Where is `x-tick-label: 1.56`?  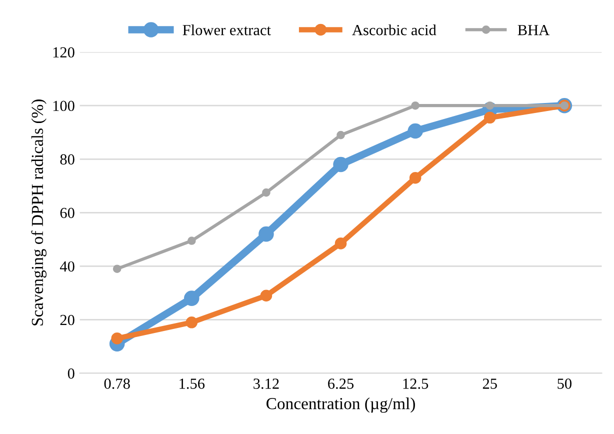
x-tick-label: 1.56 is located at coordinates (192, 383).